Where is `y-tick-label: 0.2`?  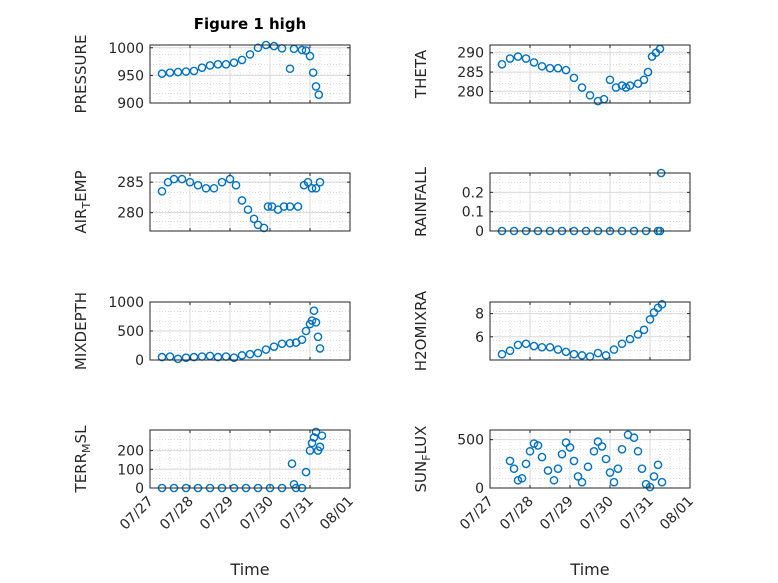
y-tick-label: 0.2 is located at coordinates (473, 193).